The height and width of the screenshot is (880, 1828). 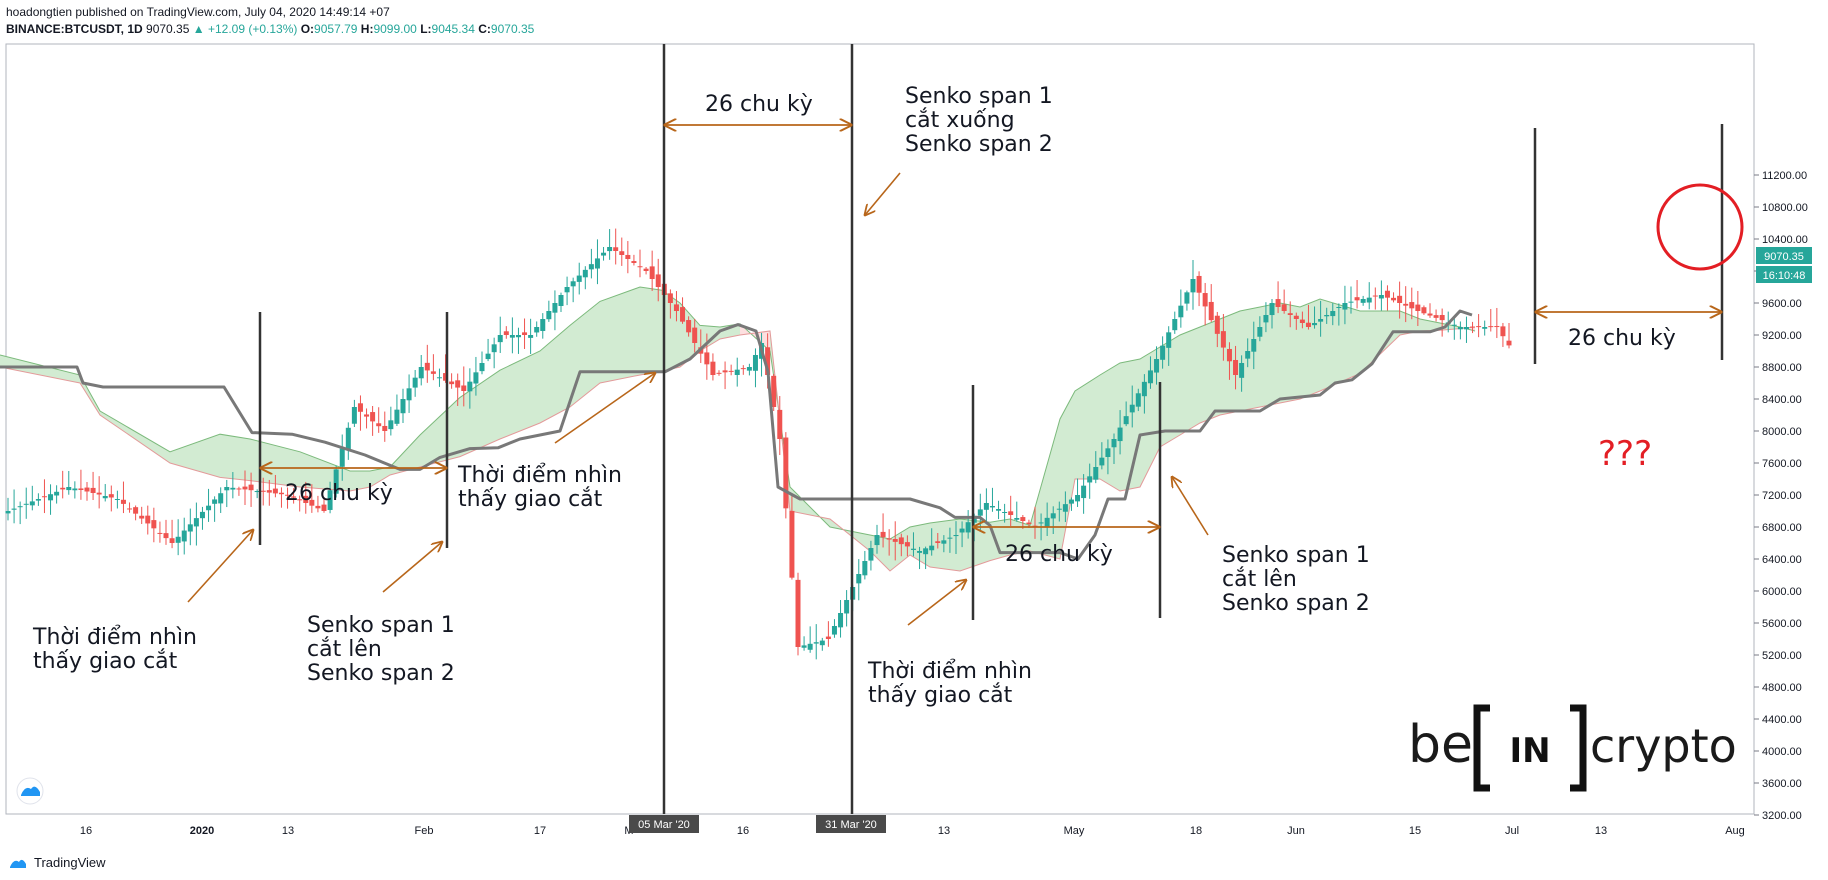 I want to click on cloud-icon, so click(x=30, y=791).